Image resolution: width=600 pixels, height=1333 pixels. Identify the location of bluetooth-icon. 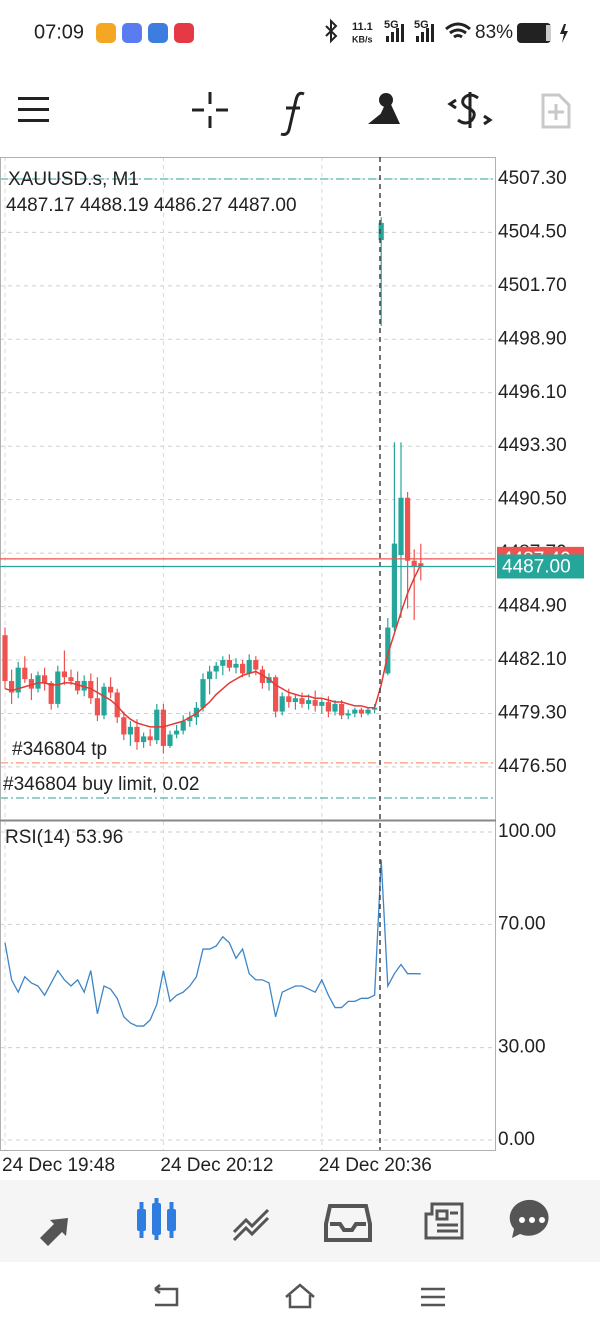
(331, 31).